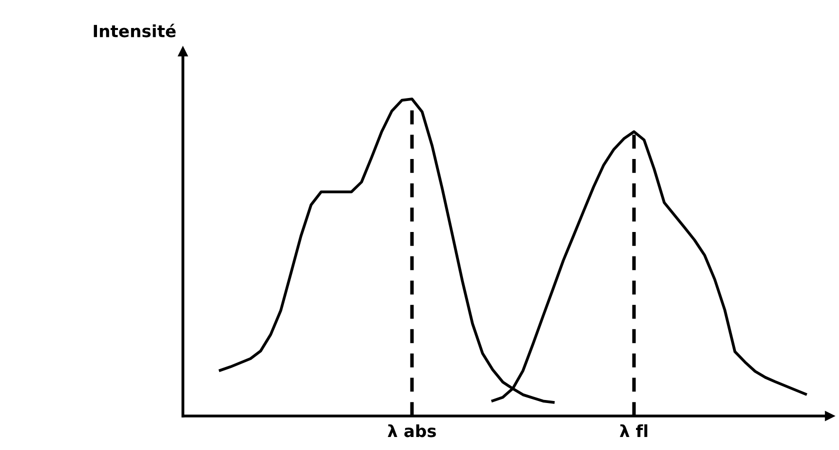  I want to click on x-tick-label: λ abs, so click(412, 431).